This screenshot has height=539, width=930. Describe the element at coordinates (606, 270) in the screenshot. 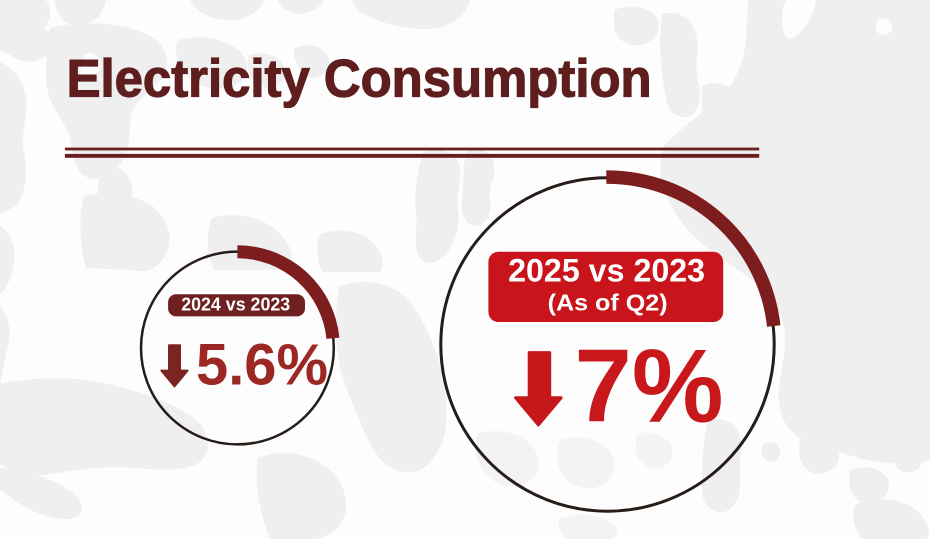

I see `svg-text: 2025 vs 2023` at that location.